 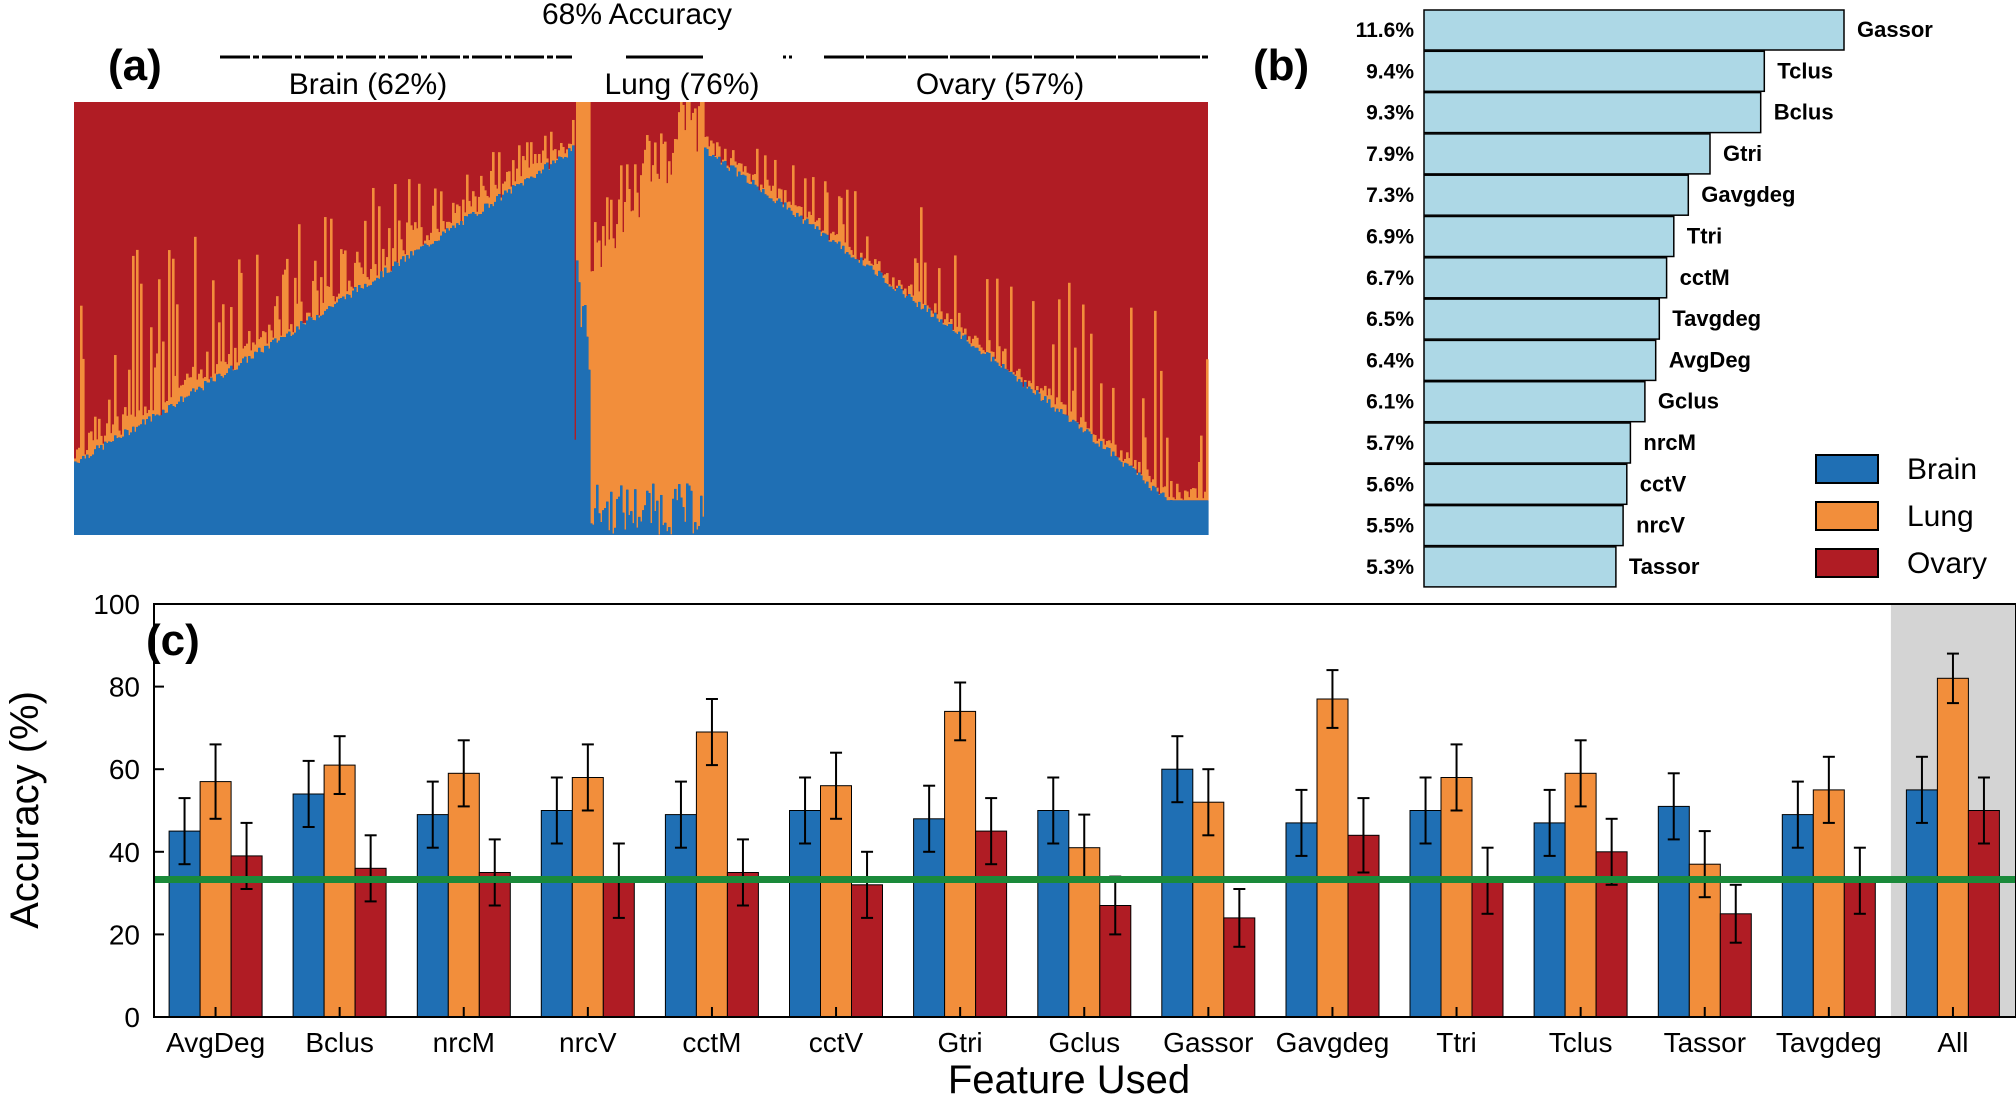 I want to click on importance-feature-label: Tassor, so click(x=1664, y=566).